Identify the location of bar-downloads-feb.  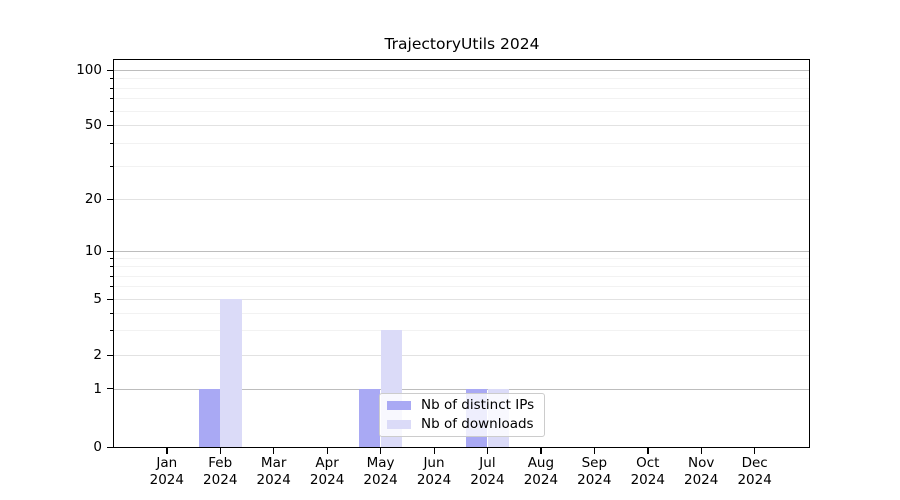
(231, 373).